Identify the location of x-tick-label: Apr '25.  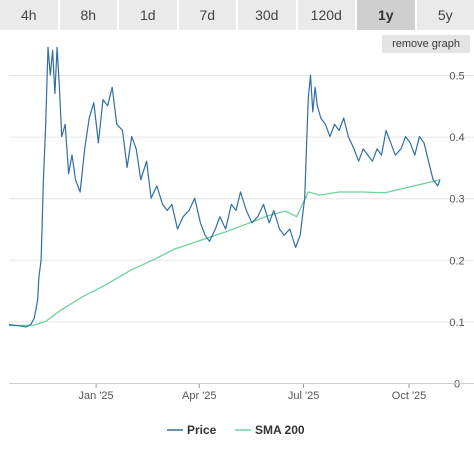
(199, 396).